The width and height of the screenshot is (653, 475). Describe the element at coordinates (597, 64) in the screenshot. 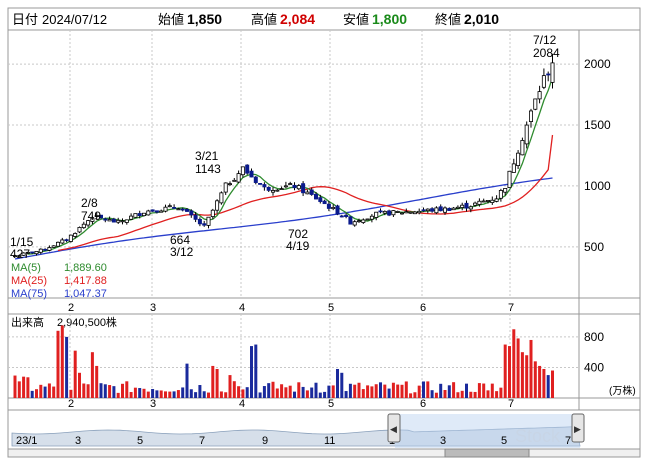

I see `price-y-tick: 2000` at that location.